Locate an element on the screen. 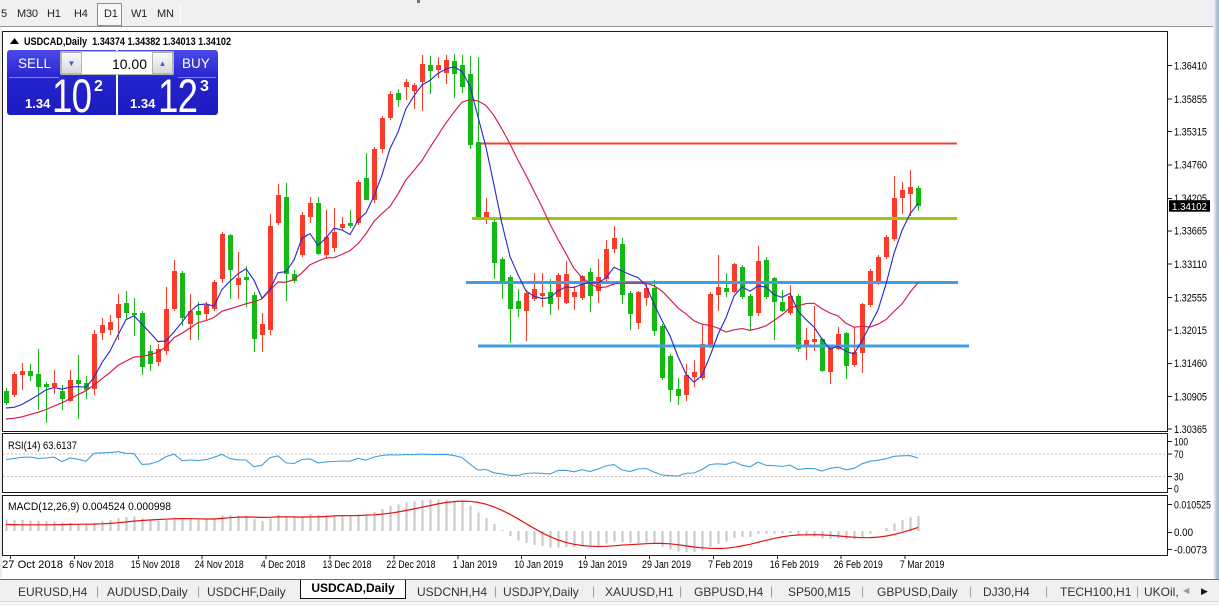 This screenshot has height=606, width=1219. svg-text: RSI(14) 63.6137 is located at coordinates (42, 446).